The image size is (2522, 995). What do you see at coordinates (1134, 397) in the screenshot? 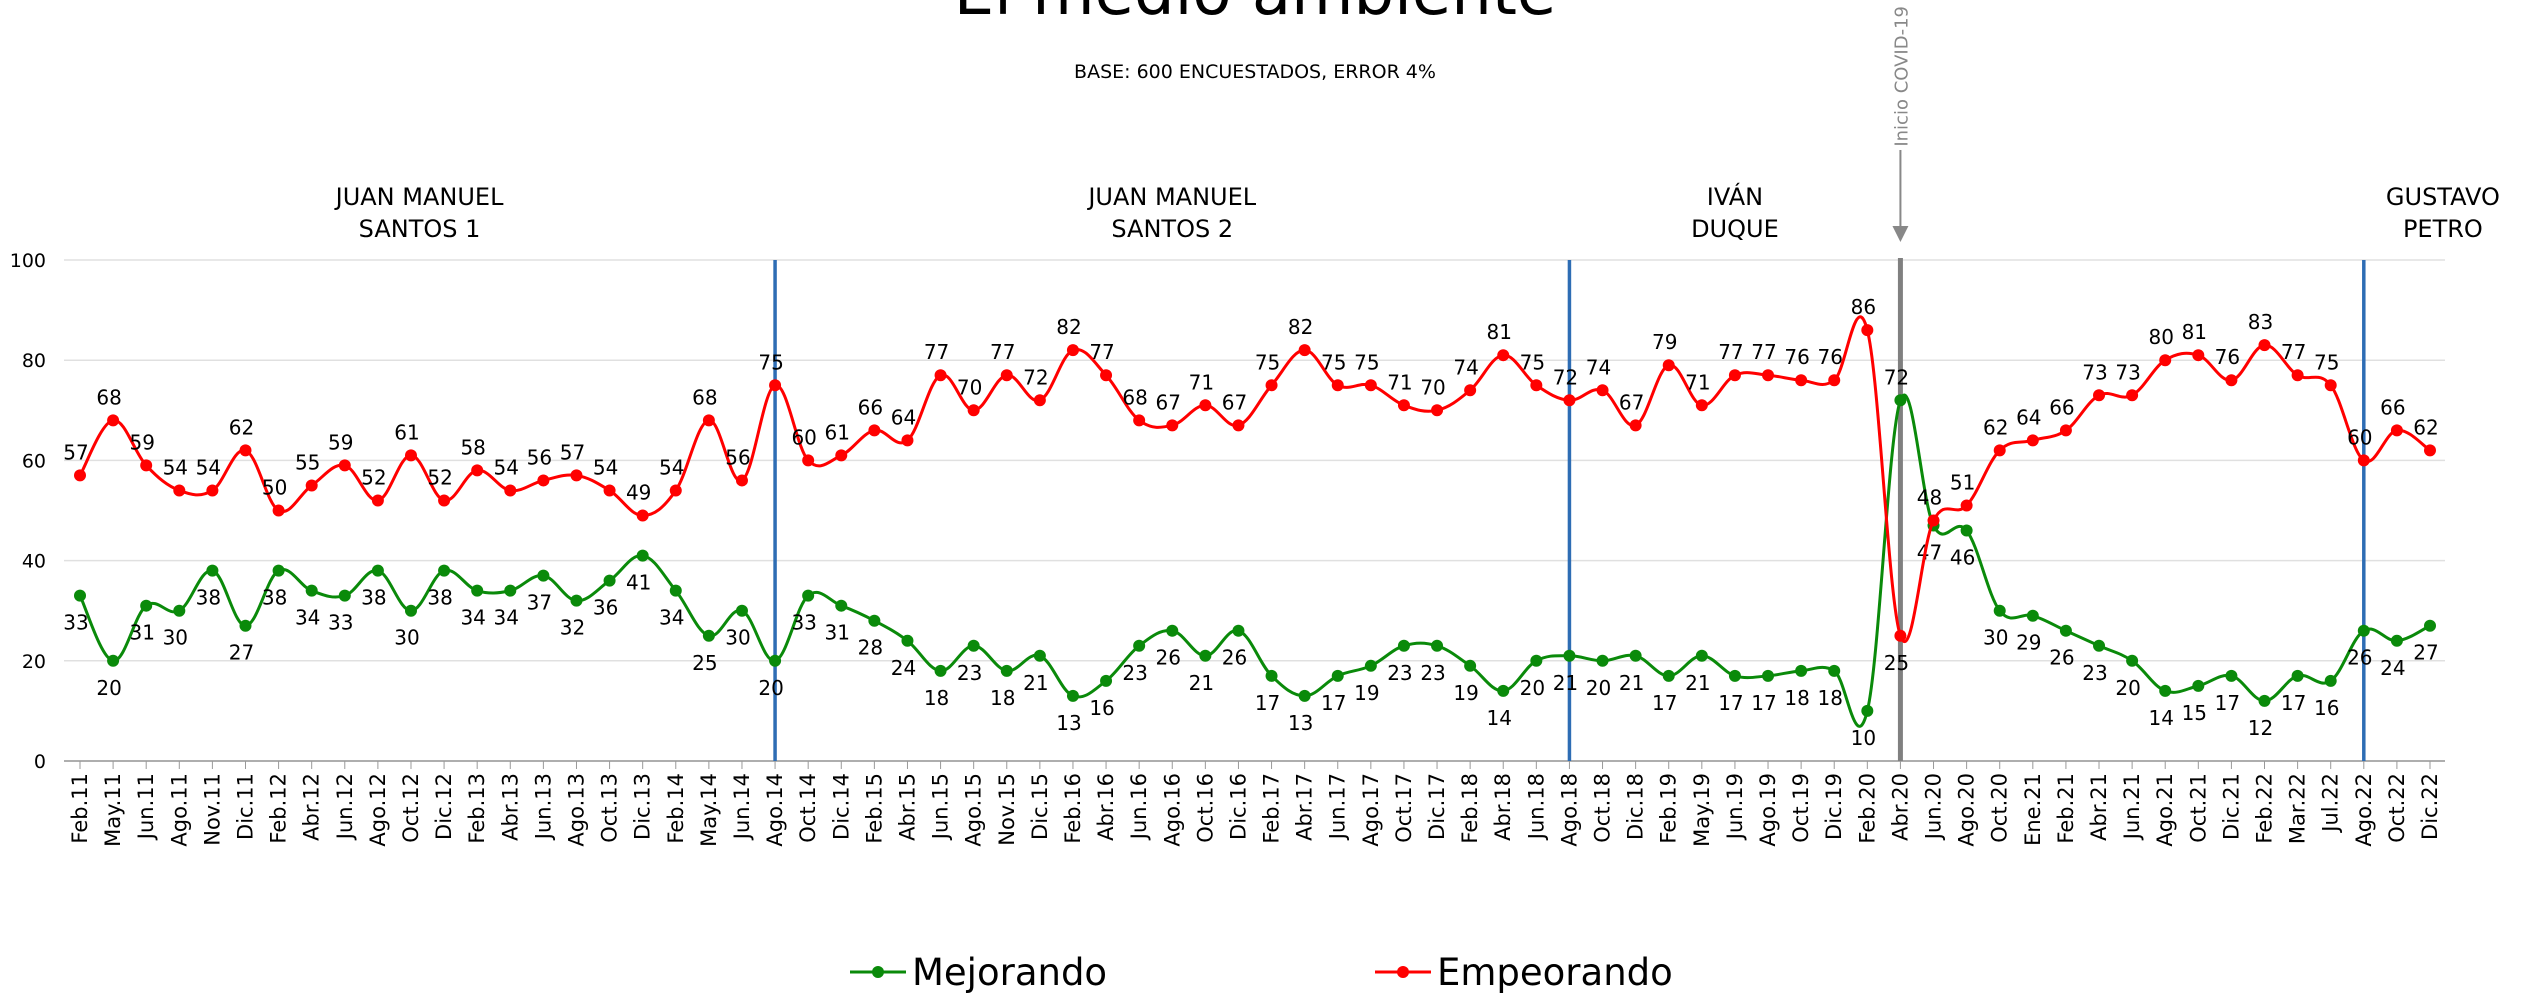
I see `data-label: 68` at bounding box center [1134, 397].